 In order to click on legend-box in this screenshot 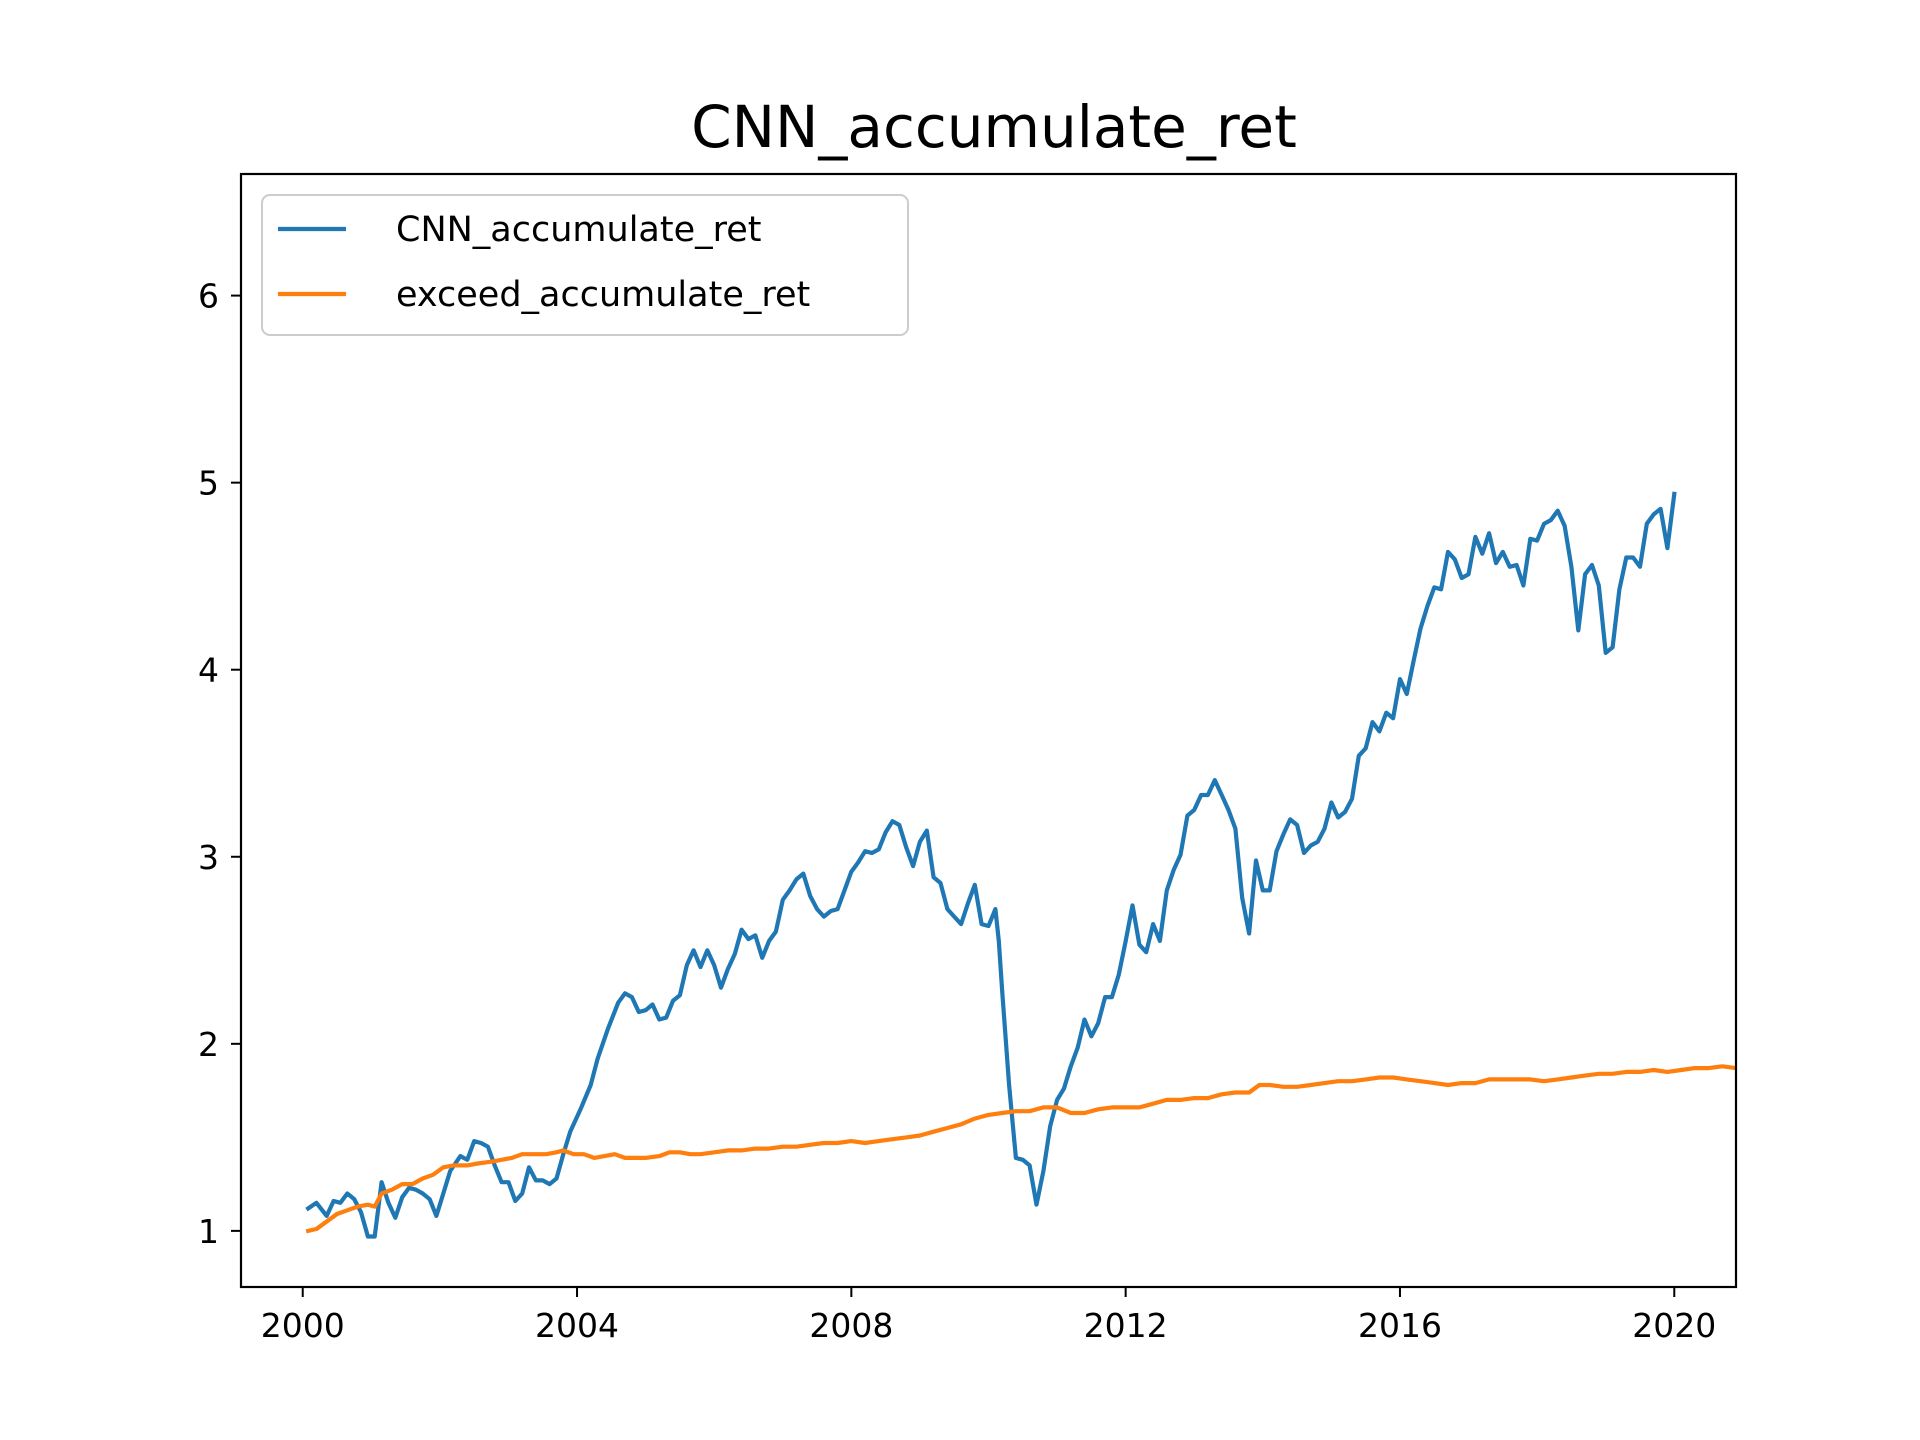, I will do `click(585, 265)`.